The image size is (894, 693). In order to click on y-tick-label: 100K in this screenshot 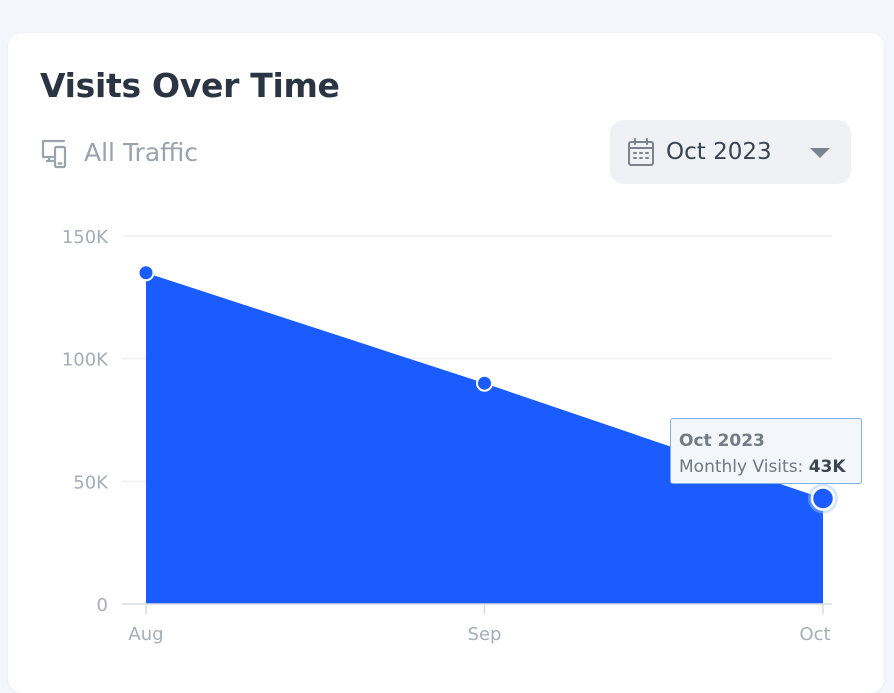, I will do `click(85, 360)`.